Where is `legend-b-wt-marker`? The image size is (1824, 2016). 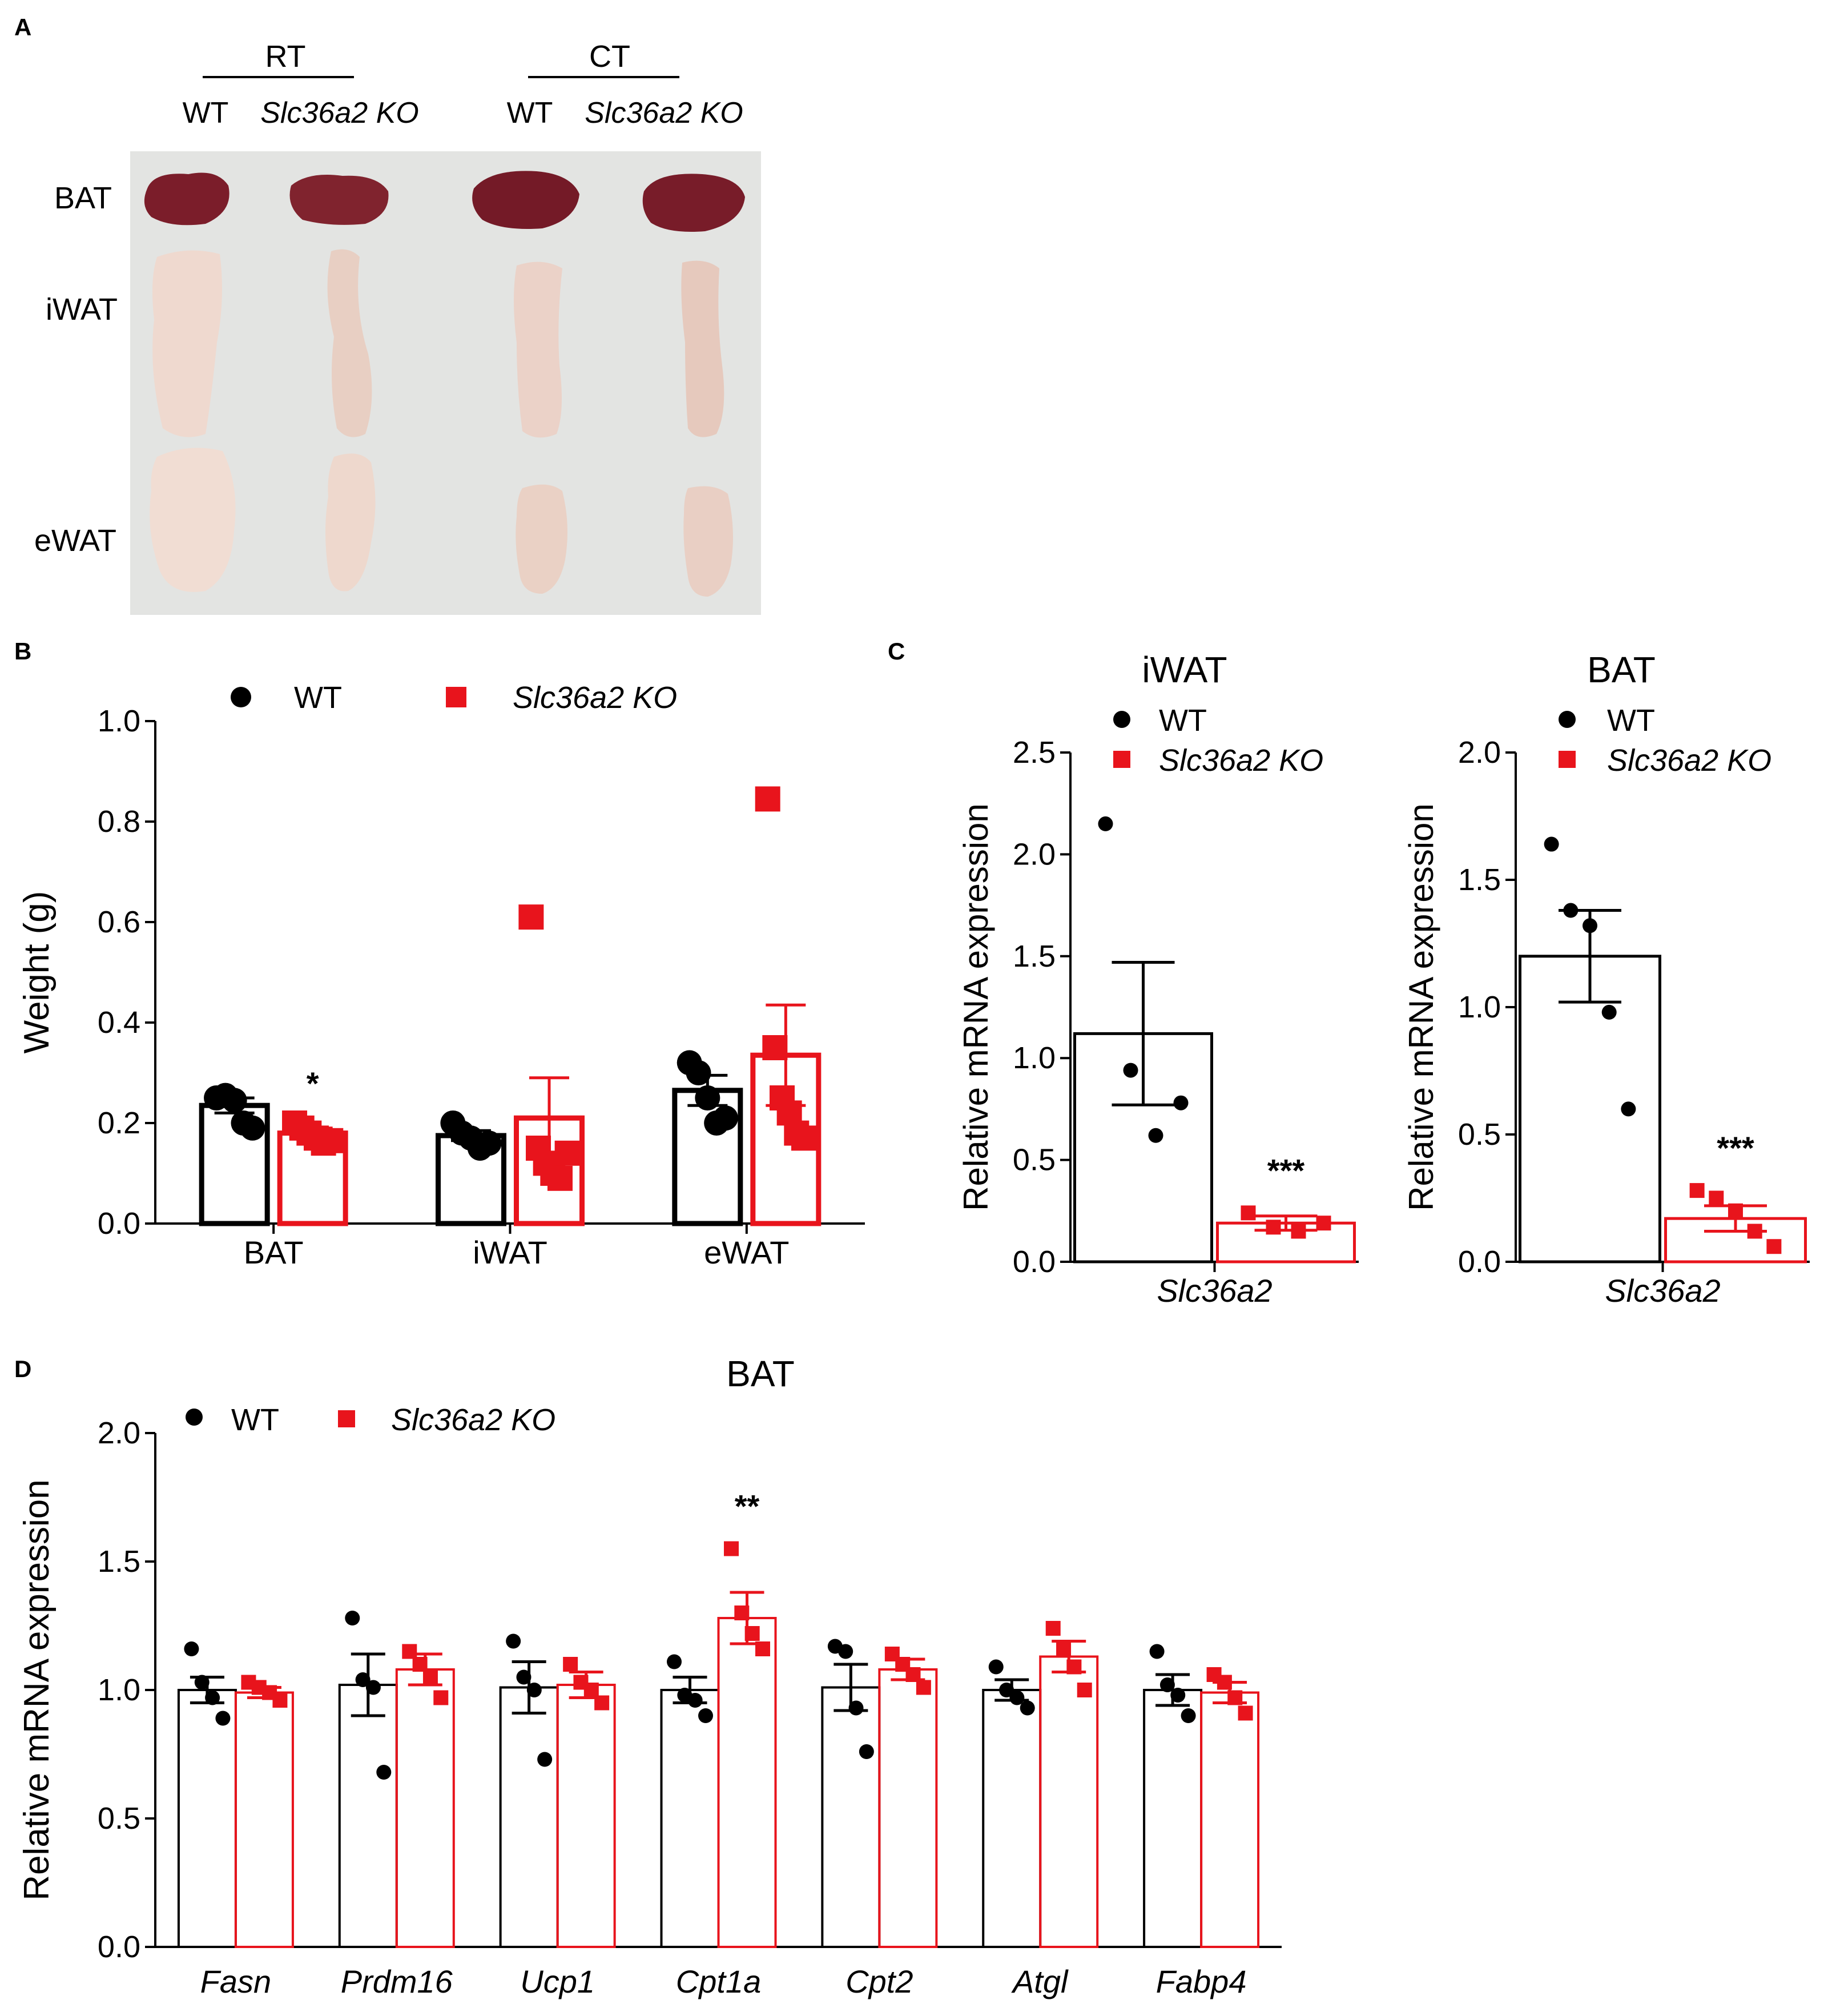 legend-b-wt-marker is located at coordinates (241, 697).